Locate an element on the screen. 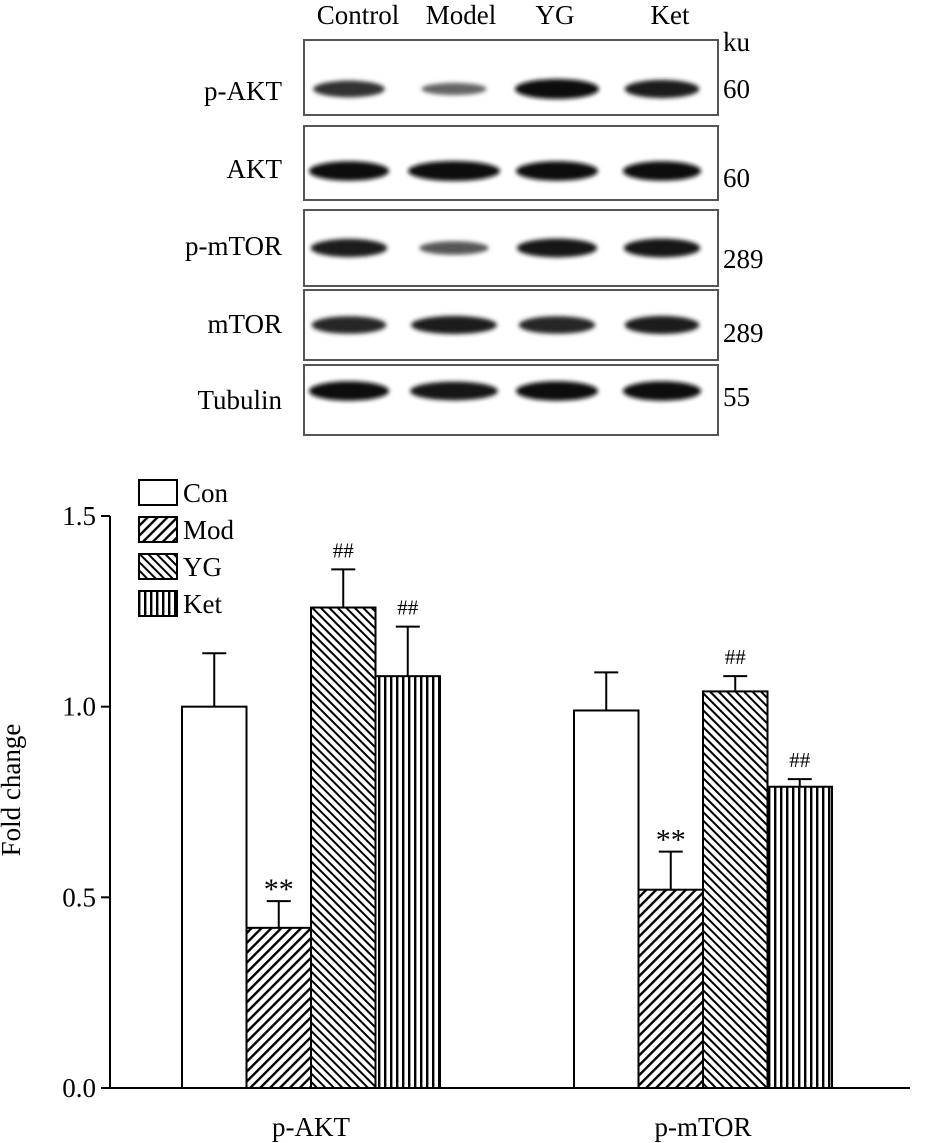 Image resolution: width=928 pixels, height=1143 pixels. y-axis-title: Fold change is located at coordinates (13, 790).